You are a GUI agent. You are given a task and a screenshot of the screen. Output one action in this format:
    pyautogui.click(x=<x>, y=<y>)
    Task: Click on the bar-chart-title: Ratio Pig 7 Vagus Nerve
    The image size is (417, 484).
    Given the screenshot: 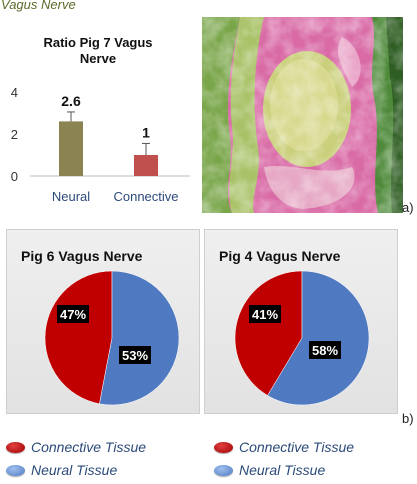 What is the action you would take?
    pyautogui.click(x=98, y=50)
    